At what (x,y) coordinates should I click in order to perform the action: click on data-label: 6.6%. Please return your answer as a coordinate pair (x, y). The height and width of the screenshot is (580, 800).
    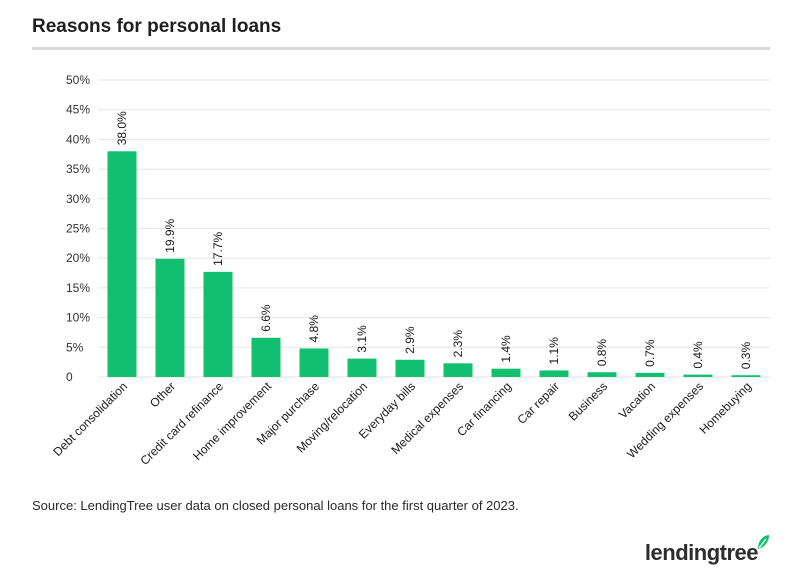
    Looking at the image, I should click on (266, 318).